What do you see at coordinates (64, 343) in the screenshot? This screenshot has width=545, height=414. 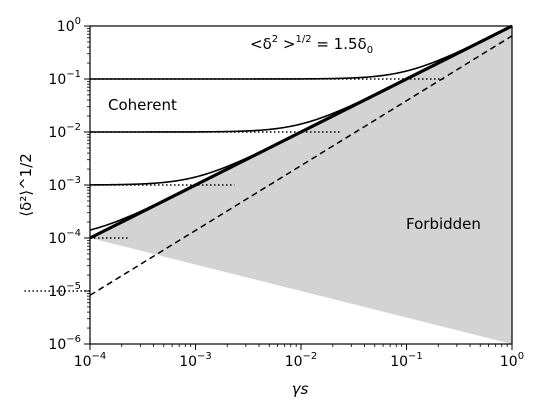 I see `y-tick-label: 10⁻⁶` at bounding box center [64, 343].